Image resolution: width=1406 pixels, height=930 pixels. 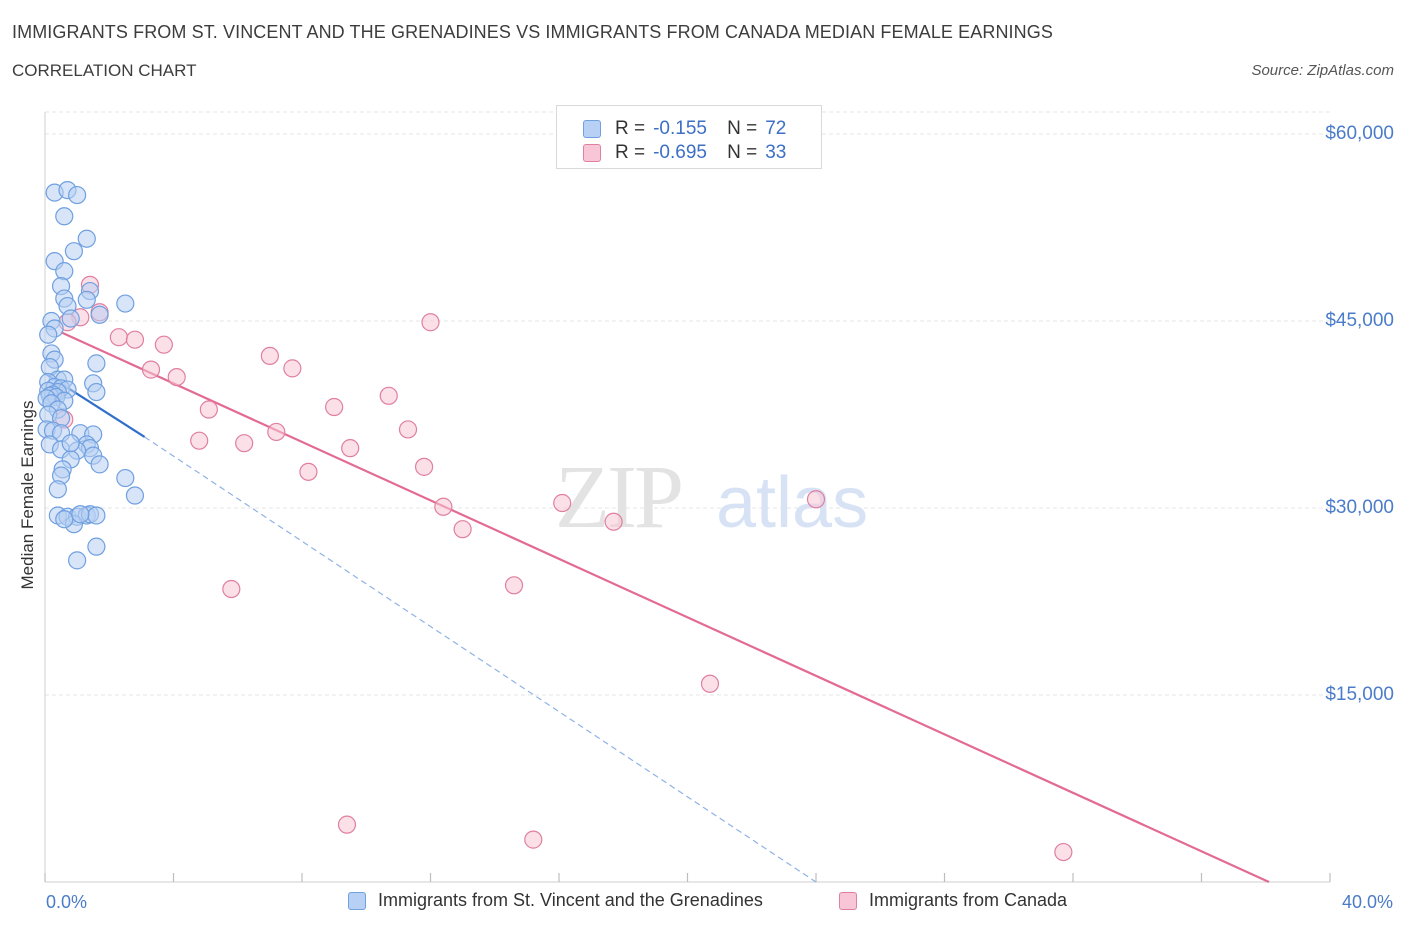 What do you see at coordinates (67, 902) in the screenshot?
I see `x-tick-label-min: 0.0%` at bounding box center [67, 902].